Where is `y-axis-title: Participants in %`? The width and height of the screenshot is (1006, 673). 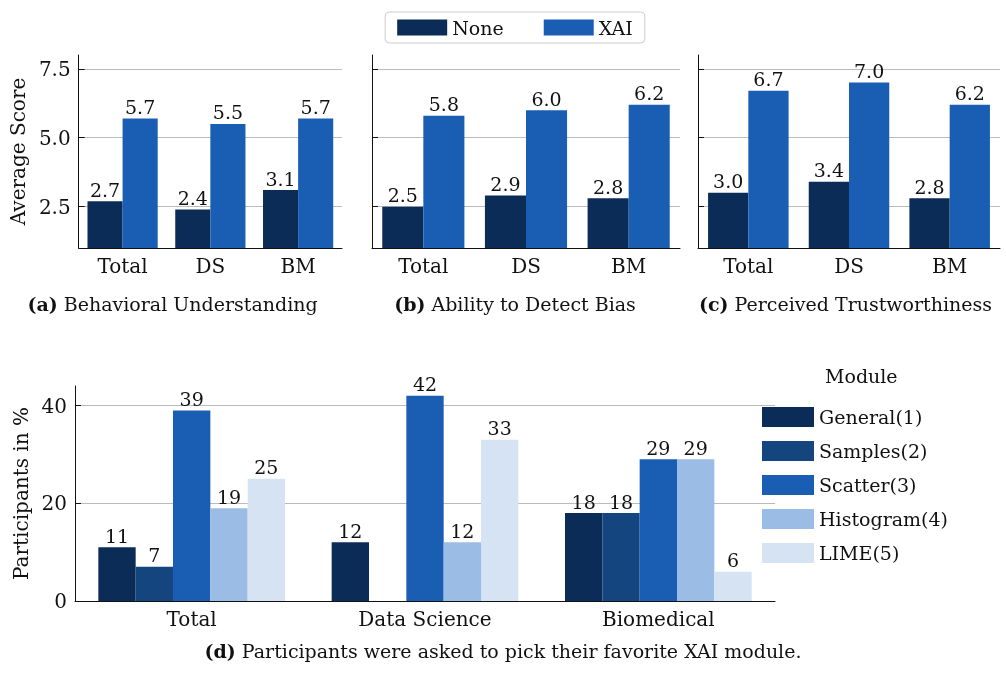 y-axis-title: Participants in % is located at coordinates (20, 493).